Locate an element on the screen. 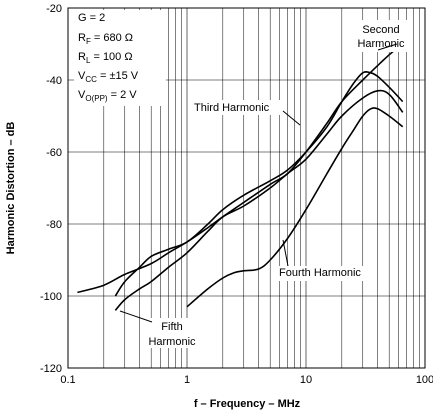  fifth-harmonic-label-line2: Harmonic is located at coordinates (172, 342).